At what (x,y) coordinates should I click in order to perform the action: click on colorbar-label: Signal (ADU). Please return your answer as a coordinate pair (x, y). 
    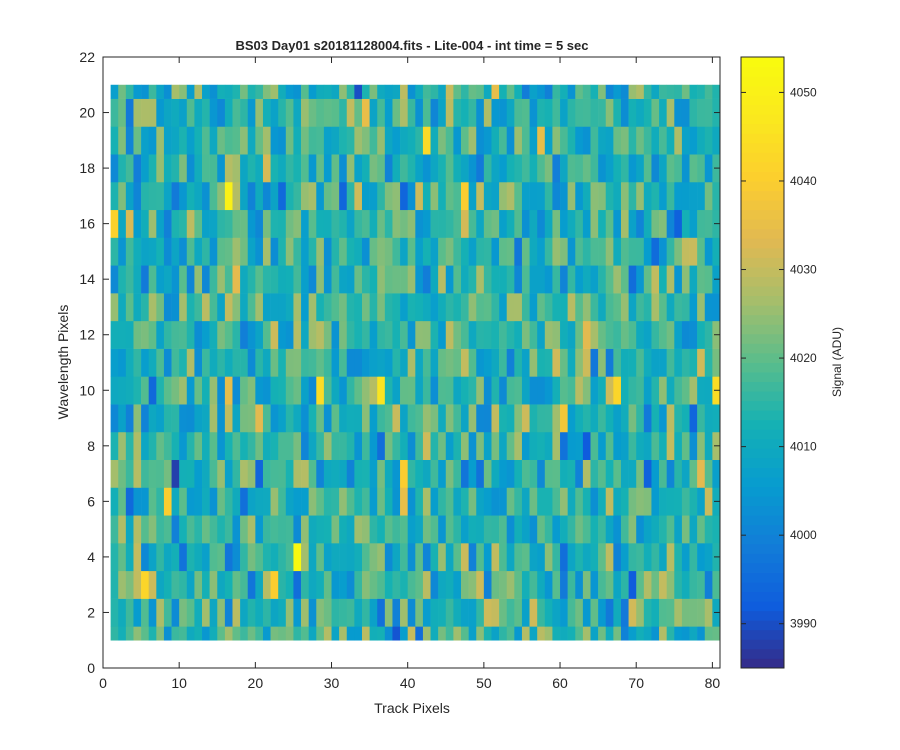
    Looking at the image, I should click on (837, 362).